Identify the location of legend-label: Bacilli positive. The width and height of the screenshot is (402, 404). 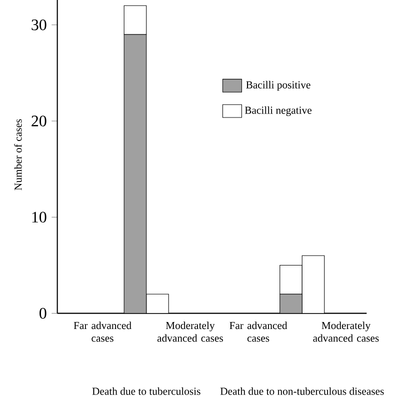
(278, 85).